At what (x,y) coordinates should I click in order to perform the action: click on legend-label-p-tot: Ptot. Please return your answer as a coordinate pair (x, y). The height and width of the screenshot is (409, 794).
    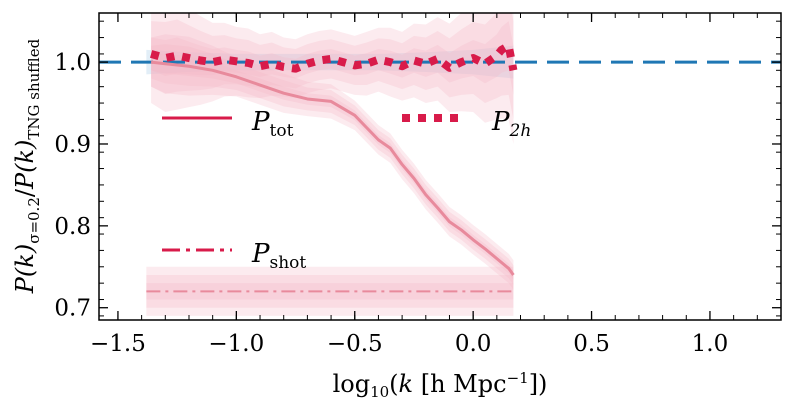
    Looking at the image, I should click on (272, 124).